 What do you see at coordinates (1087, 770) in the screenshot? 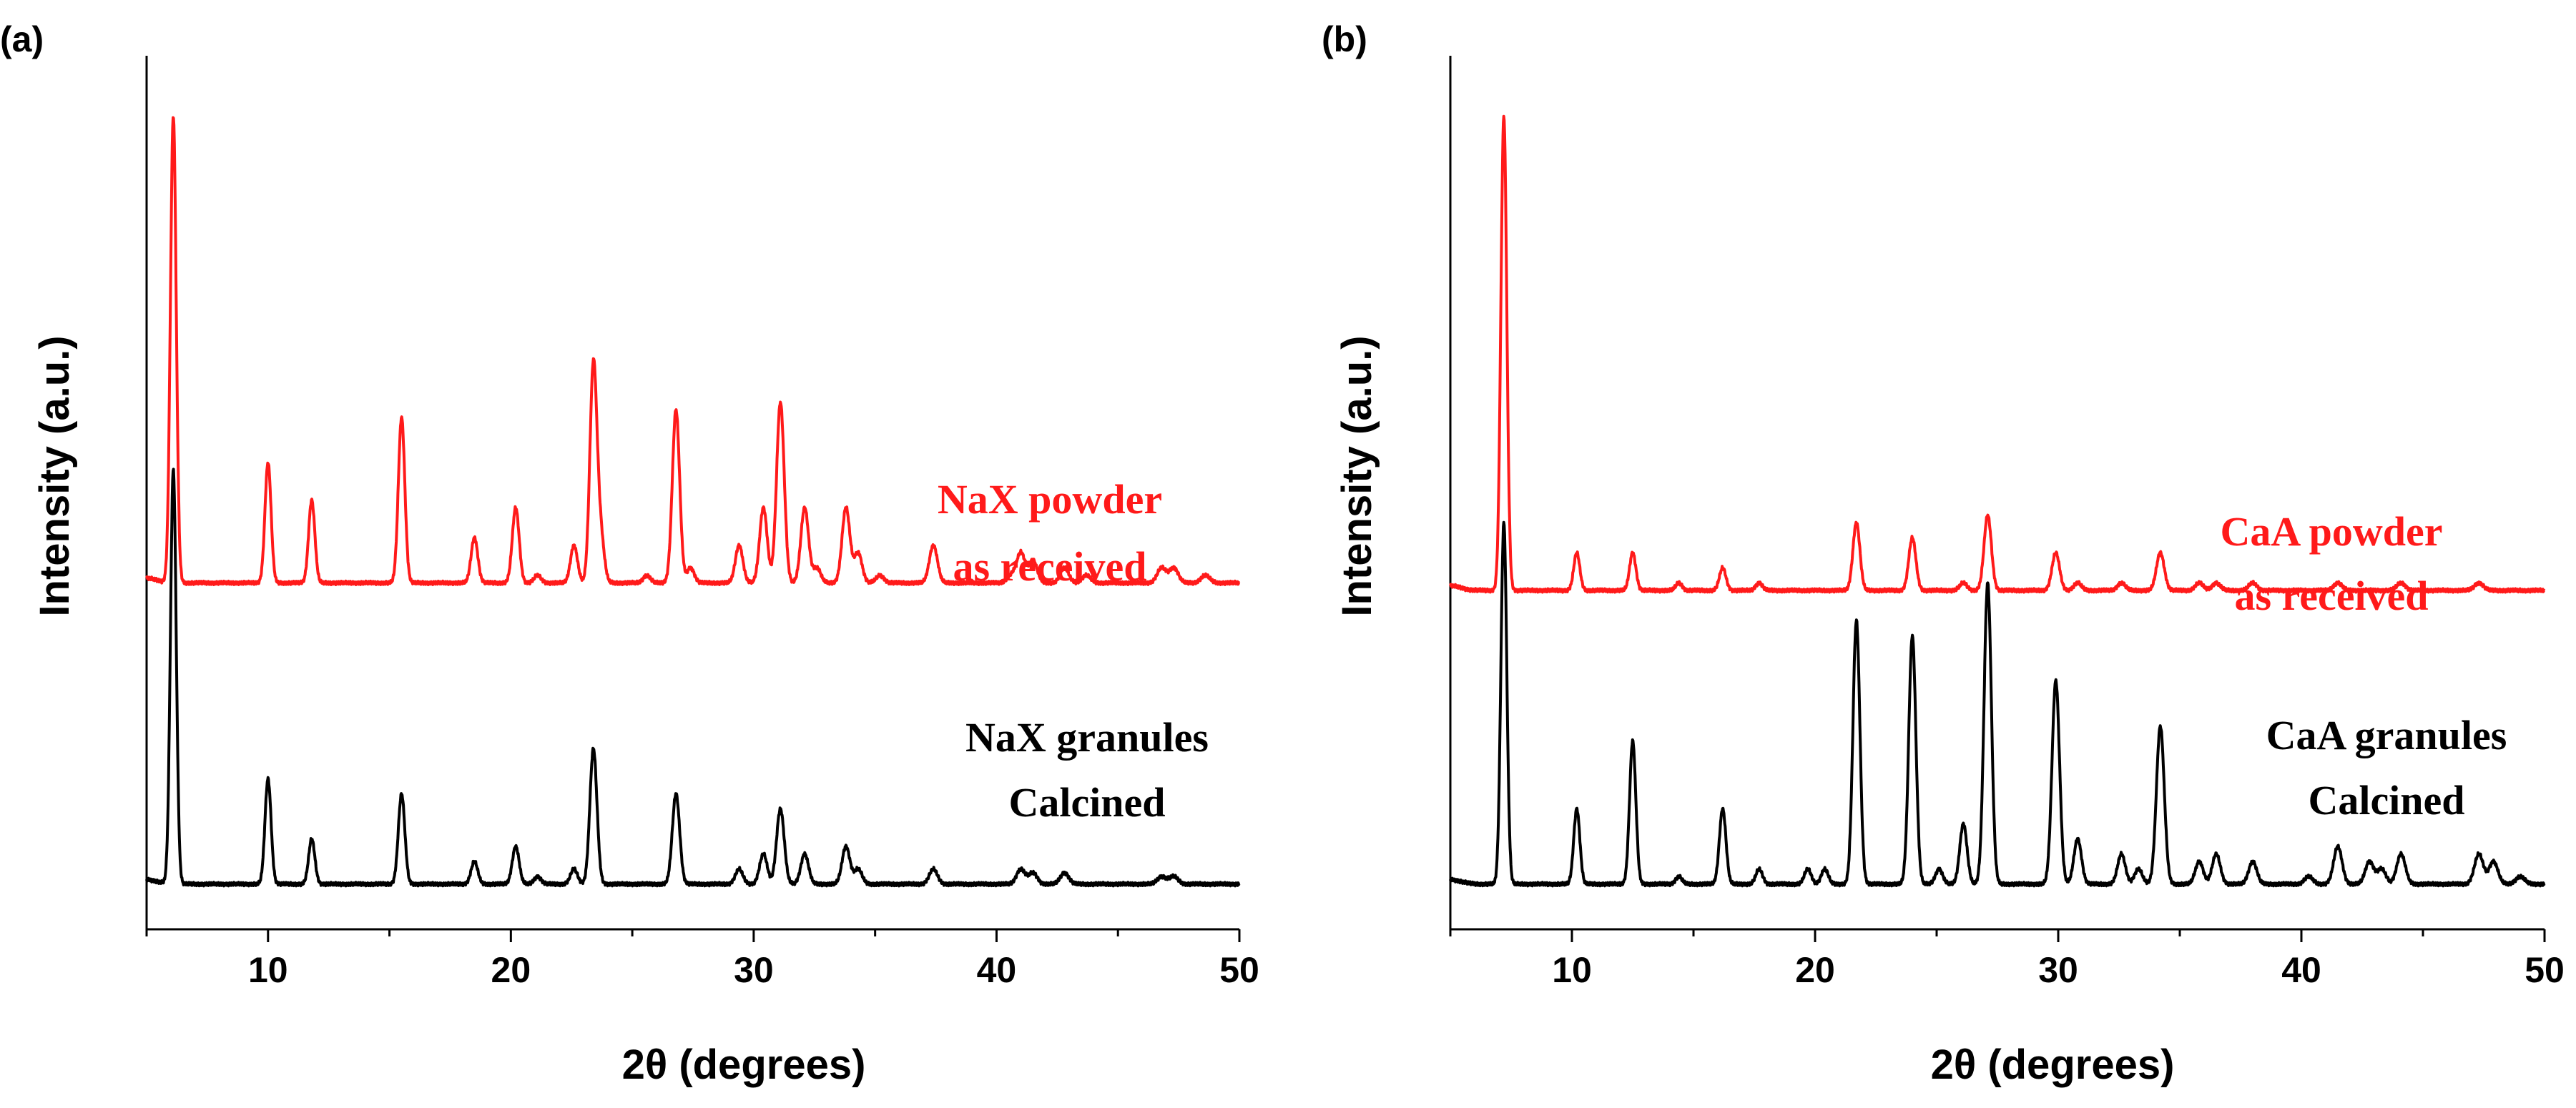
I see `panel-a-granules-annotation: NaX granules Calcined` at bounding box center [1087, 770].